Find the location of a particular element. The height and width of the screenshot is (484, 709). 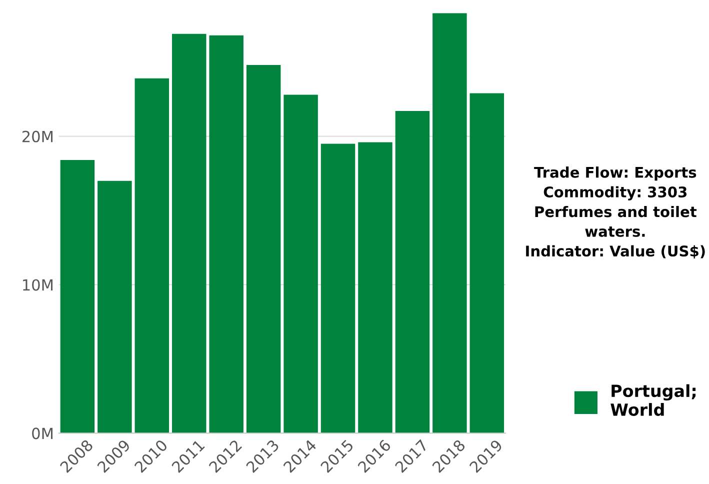

y-tick-label: 20M is located at coordinates (37, 136).